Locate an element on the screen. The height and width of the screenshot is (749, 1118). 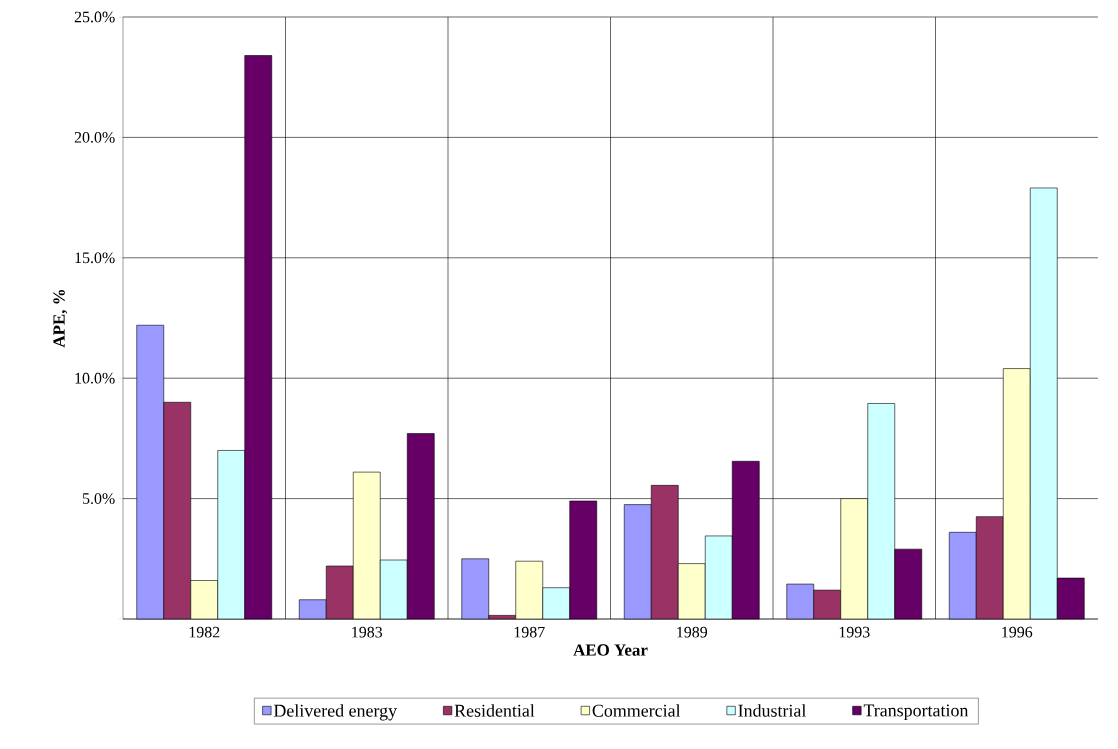
y-tick-label: 5.0% is located at coordinates (98, 498).